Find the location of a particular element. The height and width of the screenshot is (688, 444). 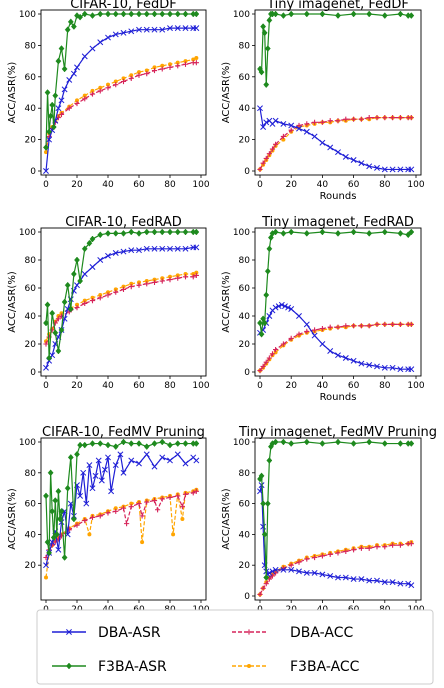

legend-items: DBA-ASR DBA-ACC F3BA-ASR F3BA-ACC is located at coordinates (206, 650).